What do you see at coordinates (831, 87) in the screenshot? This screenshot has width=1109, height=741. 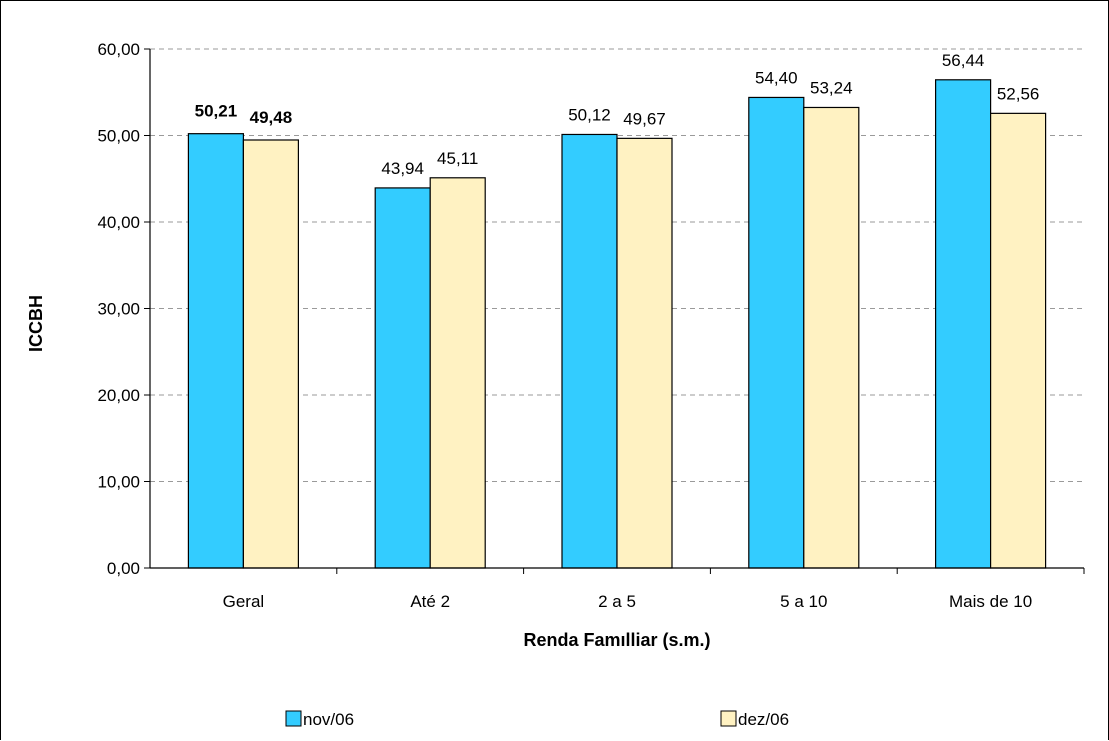 I see `data-label: 53,24` at bounding box center [831, 87].